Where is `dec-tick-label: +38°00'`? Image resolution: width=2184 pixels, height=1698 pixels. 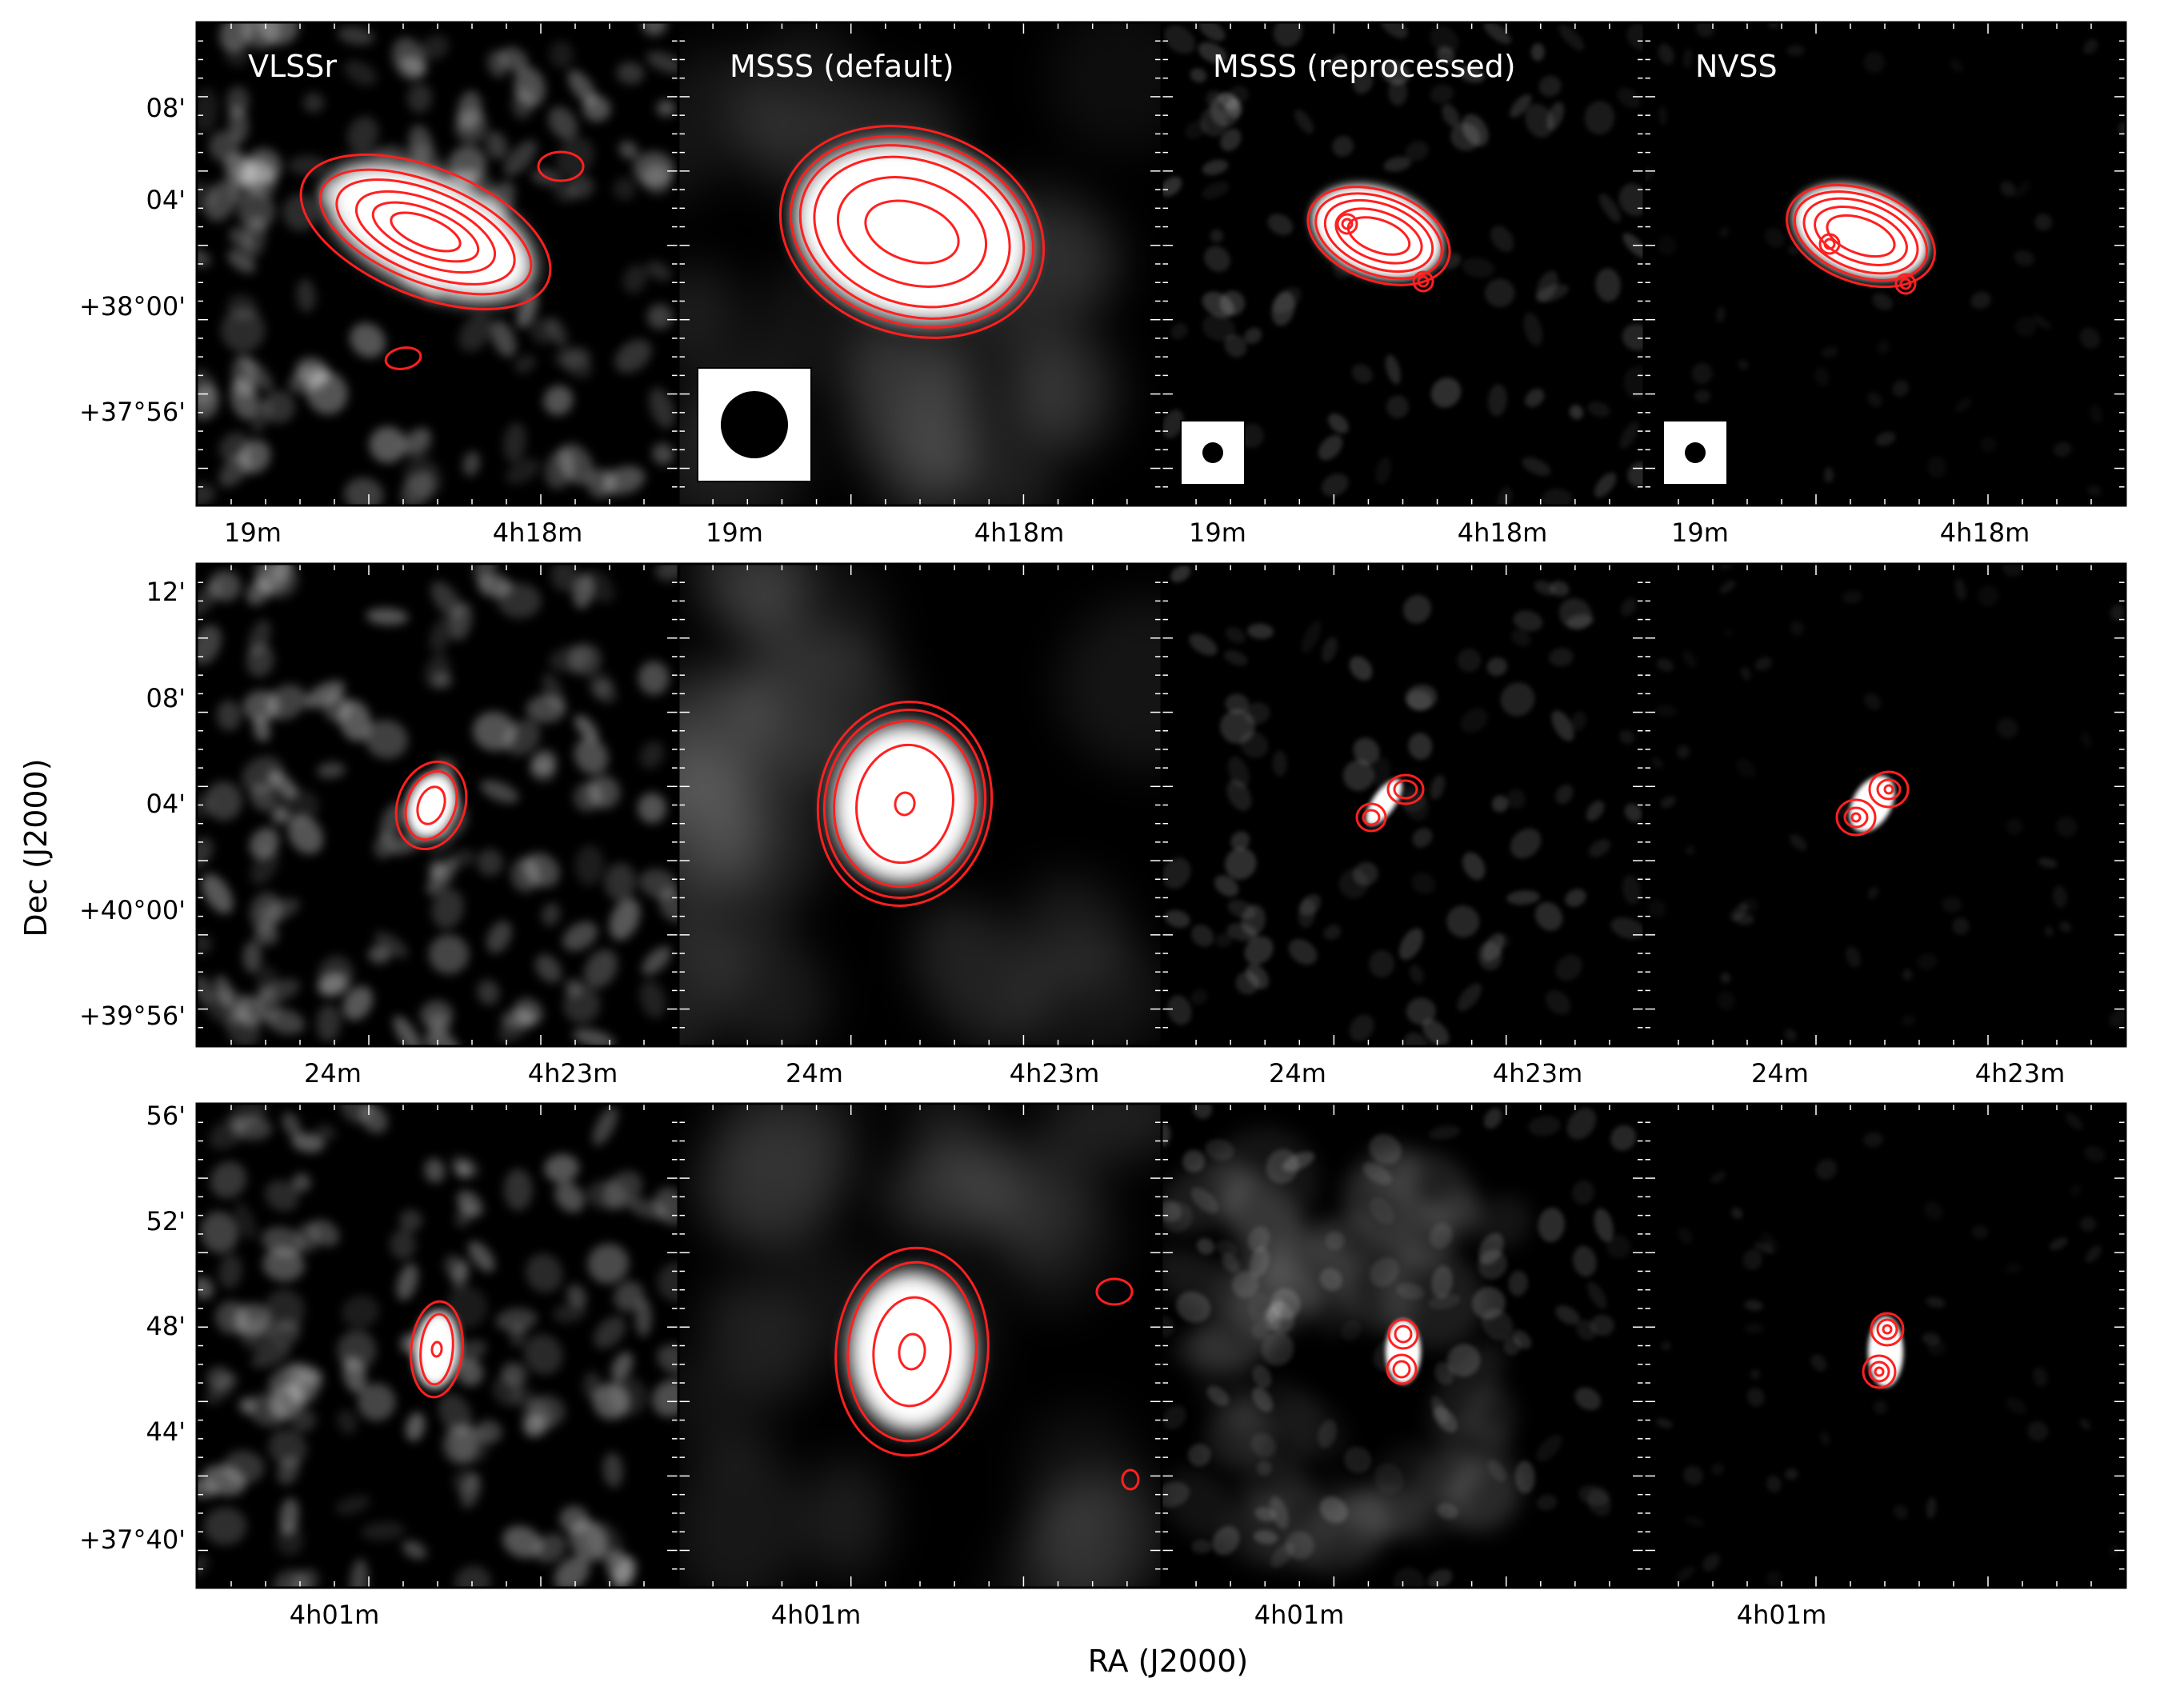 dec-tick-label: +38°00' is located at coordinates (132, 306).